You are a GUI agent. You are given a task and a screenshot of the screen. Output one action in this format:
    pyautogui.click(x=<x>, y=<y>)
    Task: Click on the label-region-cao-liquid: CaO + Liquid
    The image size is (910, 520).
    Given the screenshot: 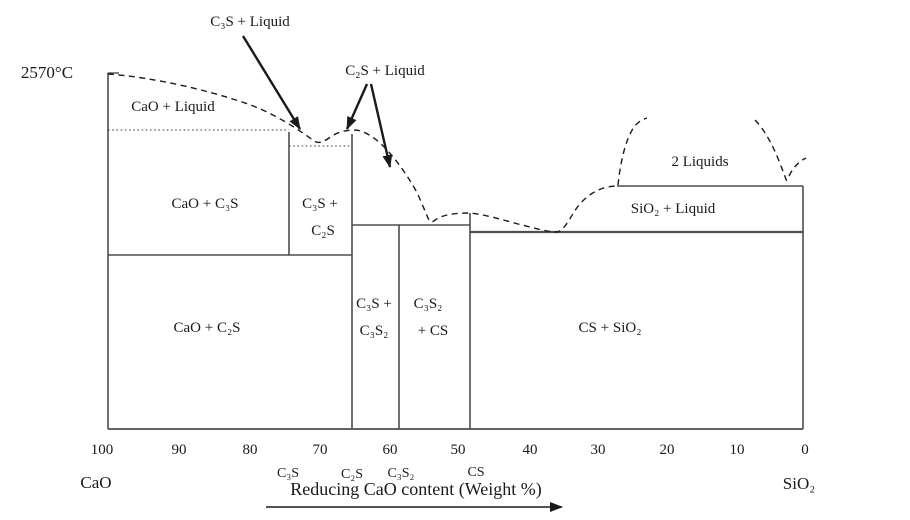 What is the action you would take?
    pyautogui.click(x=173, y=107)
    